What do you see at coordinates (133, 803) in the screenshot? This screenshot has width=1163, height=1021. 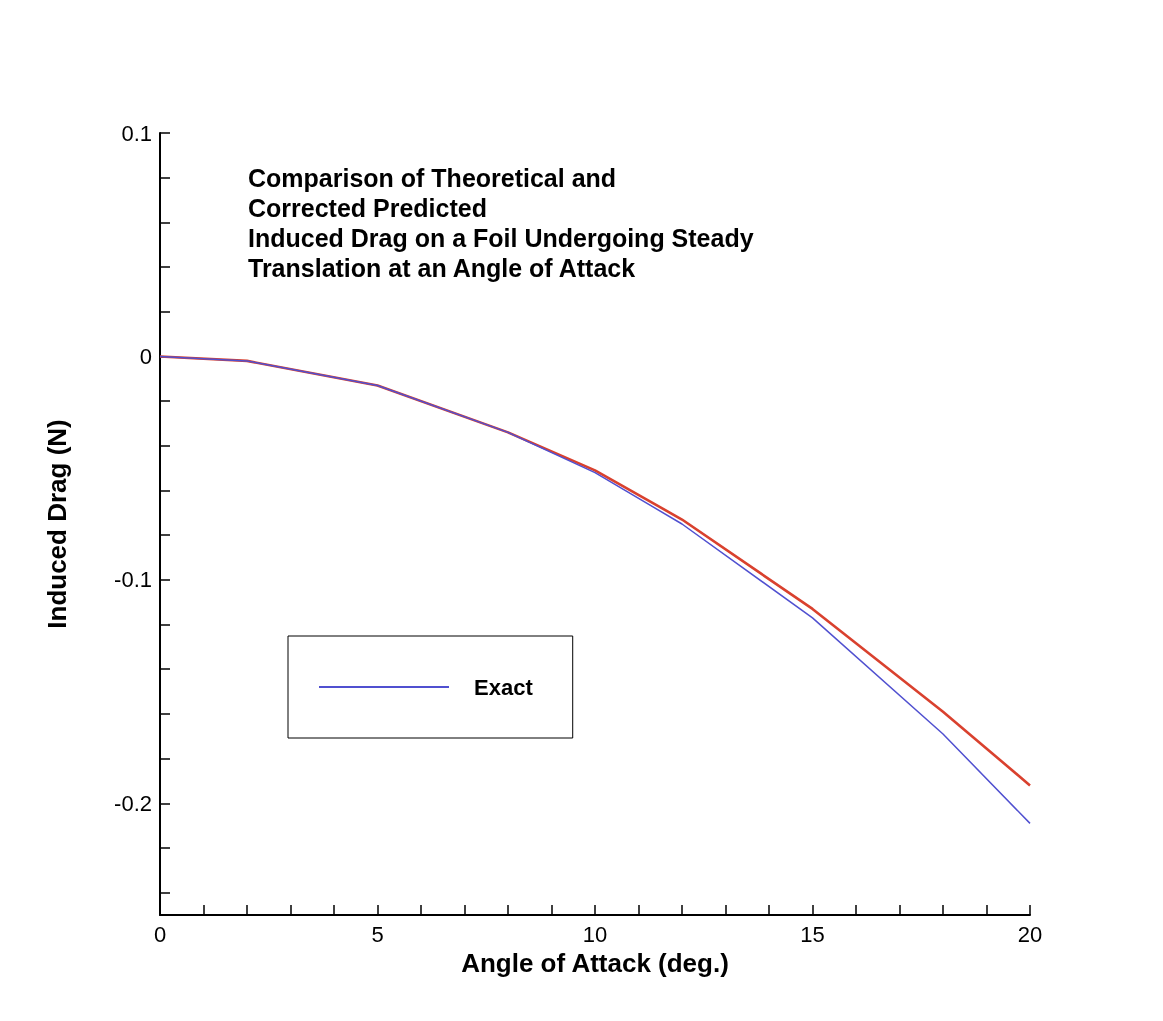 I see `y-tick-label: -0.2` at bounding box center [133, 803].